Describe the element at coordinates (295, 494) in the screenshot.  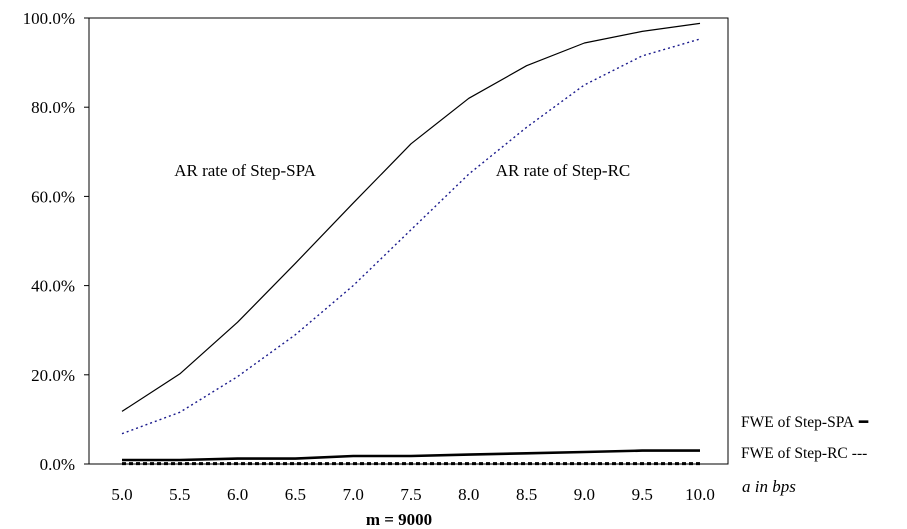
I see `x-tick-label: 6.5` at that location.